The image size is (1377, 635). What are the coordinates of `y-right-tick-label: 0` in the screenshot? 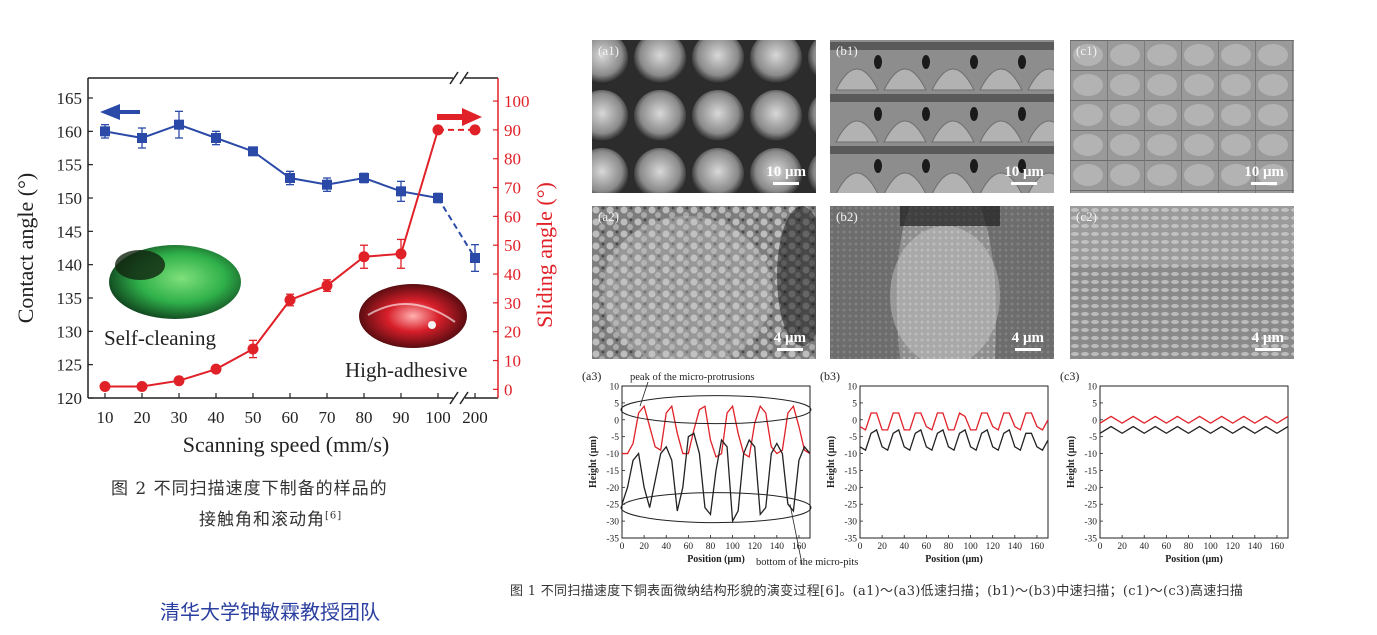 It's located at (508, 389).